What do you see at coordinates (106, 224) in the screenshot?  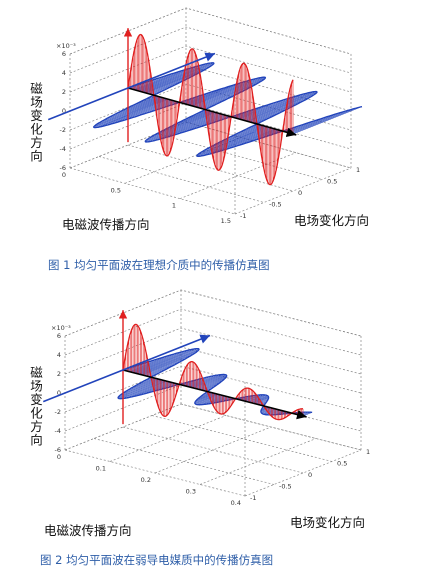 I see `figure-1-x-axis-label: 电磁波传播方向` at bounding box center [106, 224].